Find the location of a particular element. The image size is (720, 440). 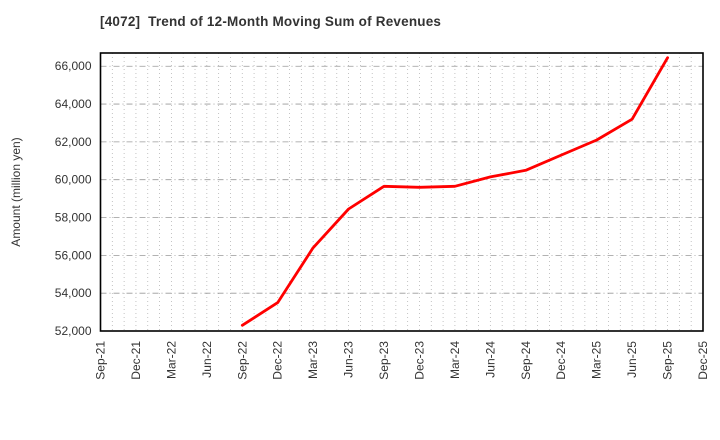

x-tick-label: Sep-22 is located at coordinates (242, 360).